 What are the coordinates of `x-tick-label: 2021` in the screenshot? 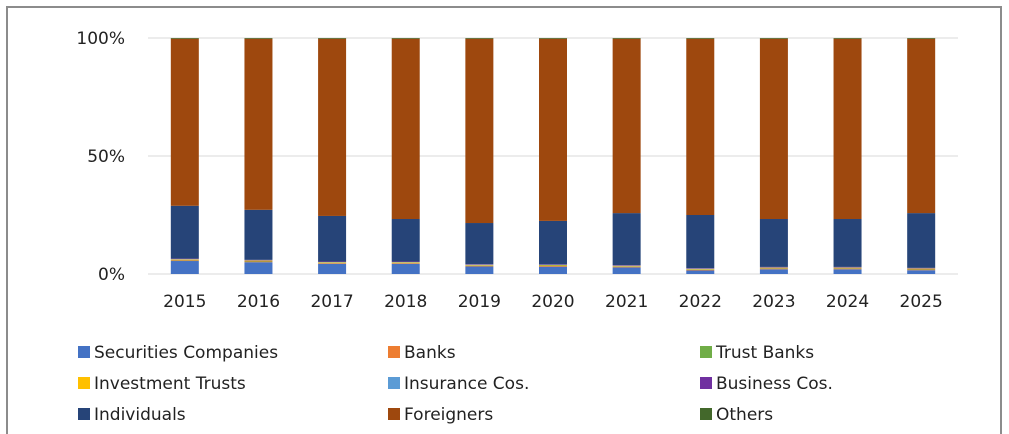 It's located at (626, 302).